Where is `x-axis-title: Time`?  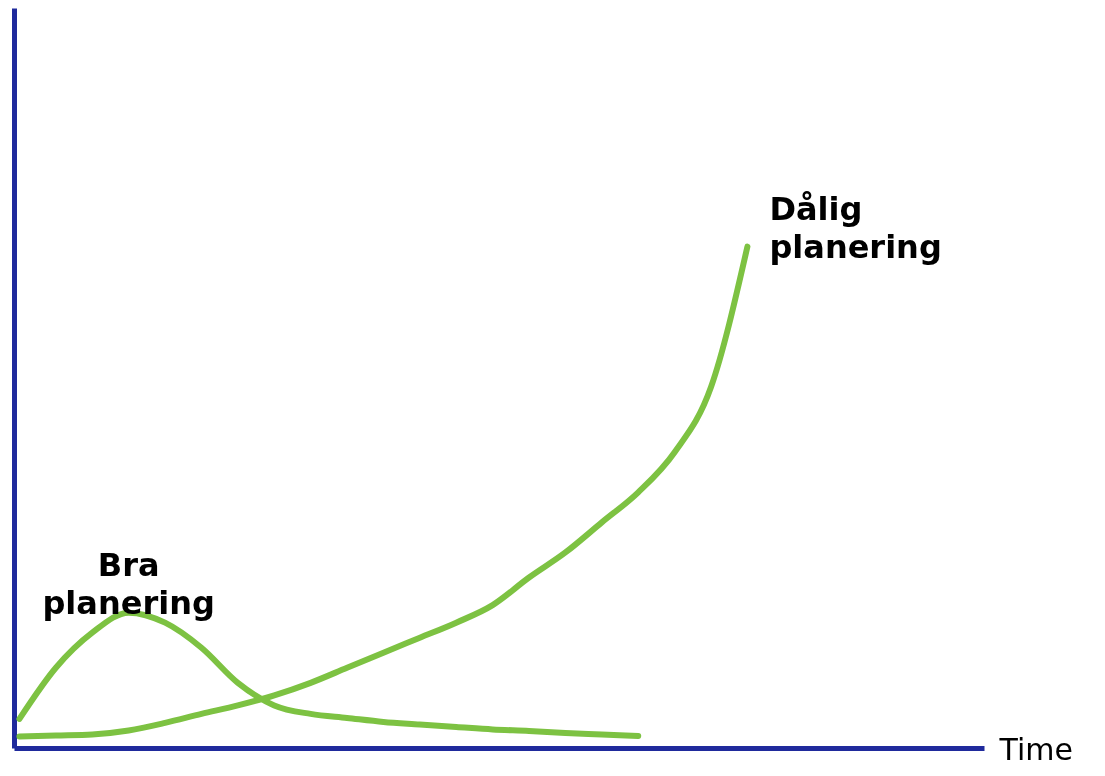
x-axis-title: Time is located at coordinates (1035, 749).